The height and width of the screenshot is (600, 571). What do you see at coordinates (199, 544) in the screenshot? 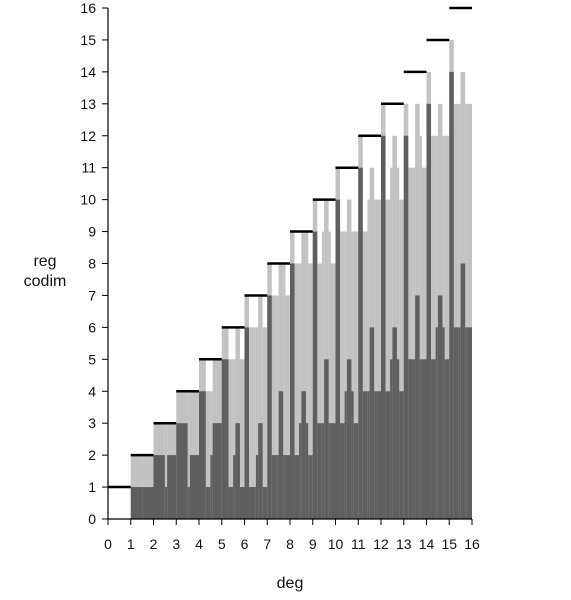
I see `x-tick-label: 4` at bounding box center [199, 544].